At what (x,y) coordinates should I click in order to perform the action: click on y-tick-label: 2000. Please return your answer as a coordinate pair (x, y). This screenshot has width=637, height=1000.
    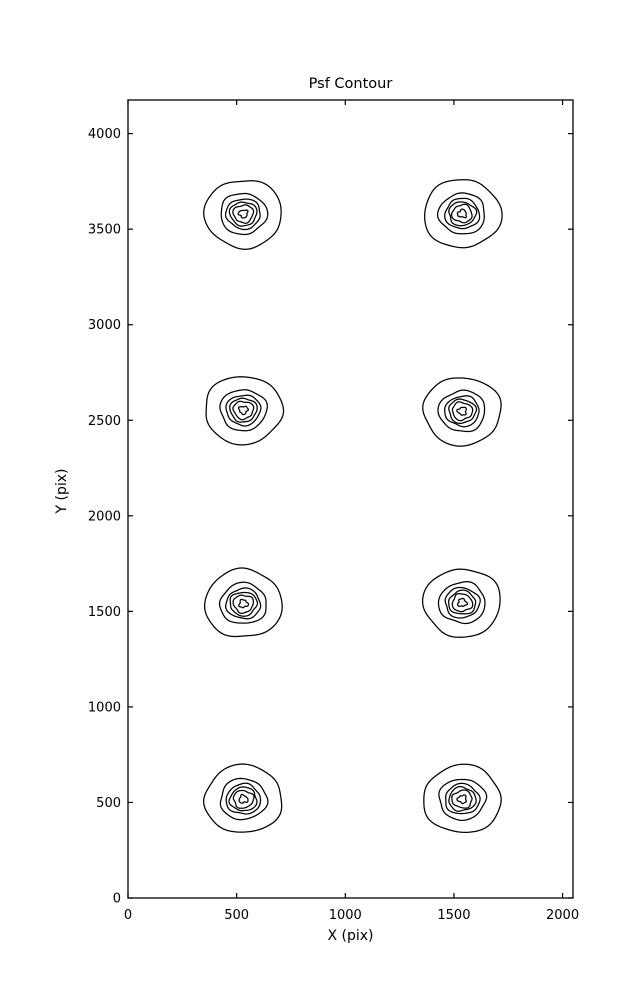
    Looking at the image, I should click on (104, 516).